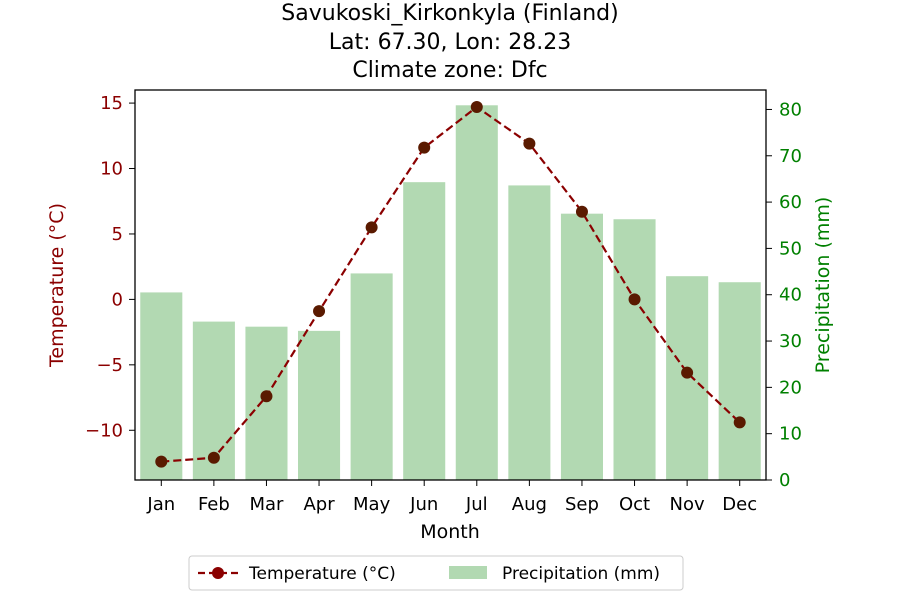 The width and height of the screenshot is (900, 600). What do you see at coordinates (111, 169) in the screenshot?
I see `y-left-tick-label: 10` at bounding box center [111, 169].